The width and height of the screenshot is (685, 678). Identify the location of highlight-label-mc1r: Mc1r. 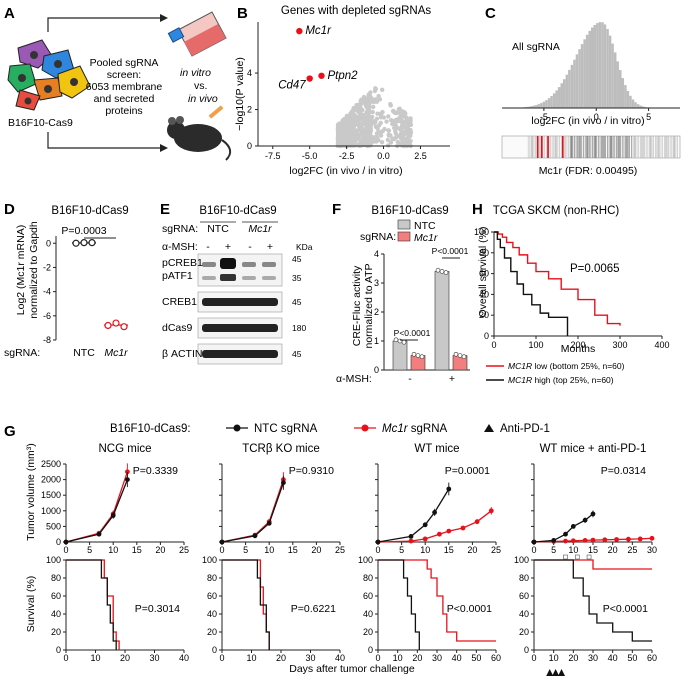
(318, 31).